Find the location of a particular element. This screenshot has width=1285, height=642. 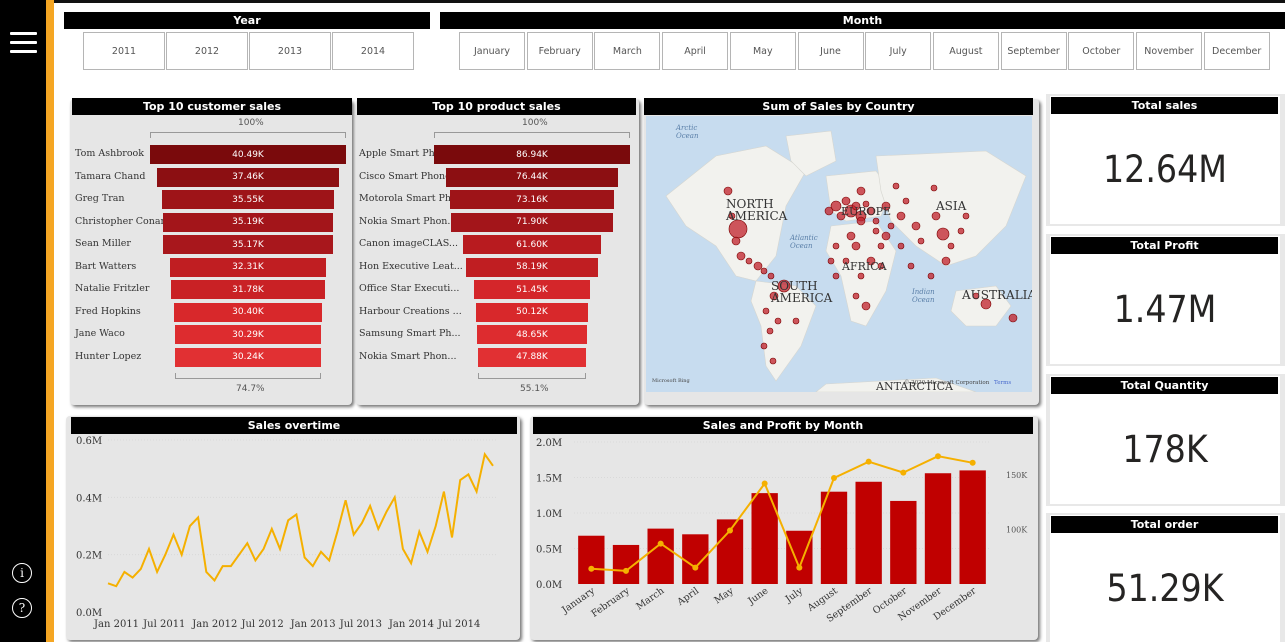

combo-x-tick: February is located at coordinates (610, 602).